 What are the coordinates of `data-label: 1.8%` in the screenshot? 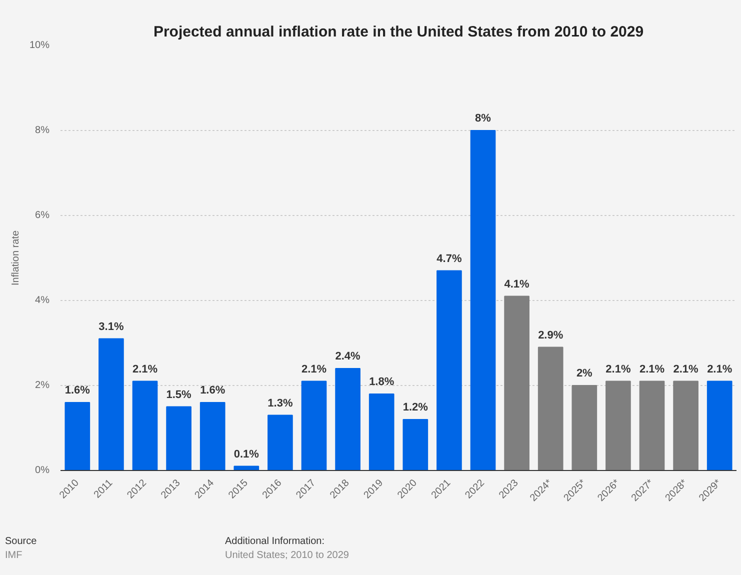 It's located at (381, 382).